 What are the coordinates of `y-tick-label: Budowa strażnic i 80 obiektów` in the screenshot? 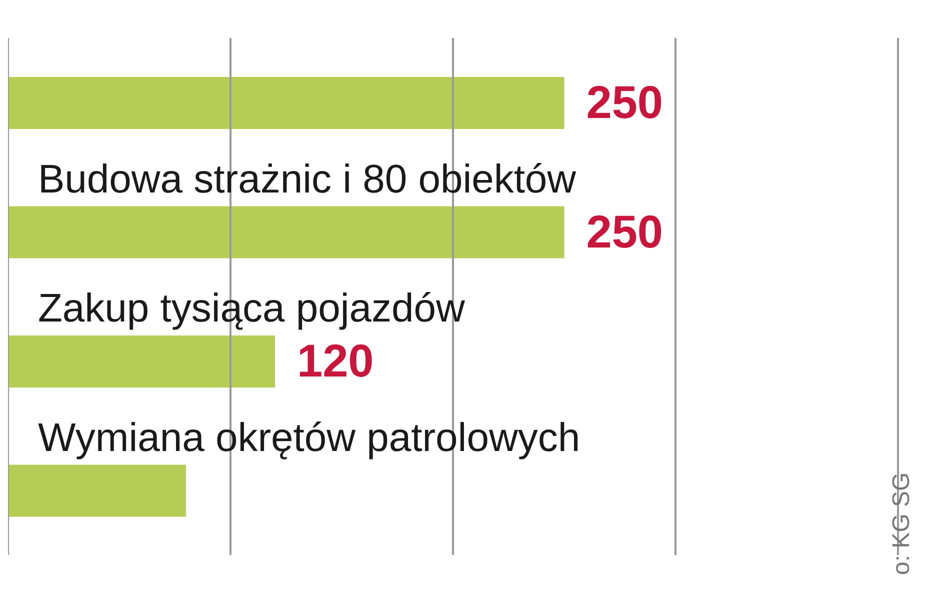 It's located at (307, 179).